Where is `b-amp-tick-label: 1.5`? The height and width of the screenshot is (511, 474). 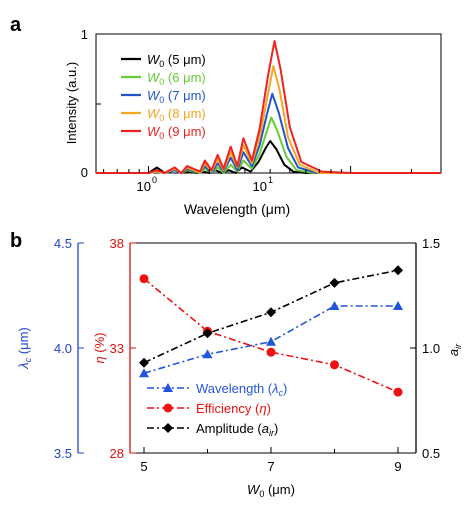 b-amp-tick-label: 1.5 is located at coordinates (431, 243).